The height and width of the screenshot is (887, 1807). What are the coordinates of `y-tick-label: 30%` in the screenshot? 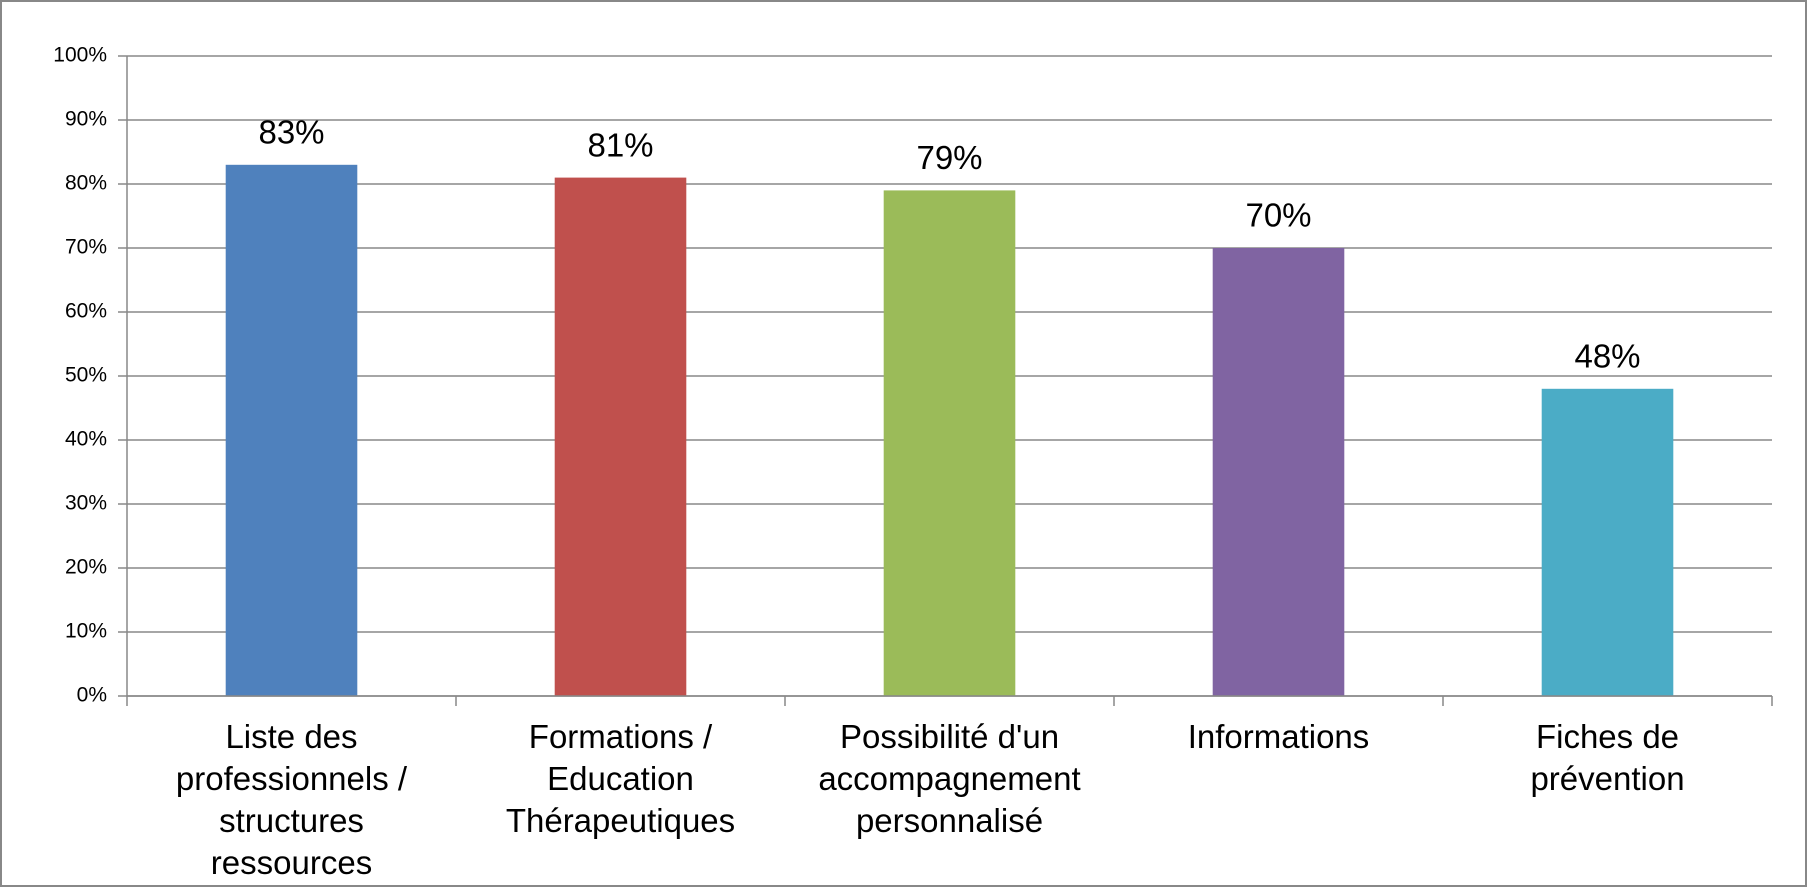 It's located at (86, 503).